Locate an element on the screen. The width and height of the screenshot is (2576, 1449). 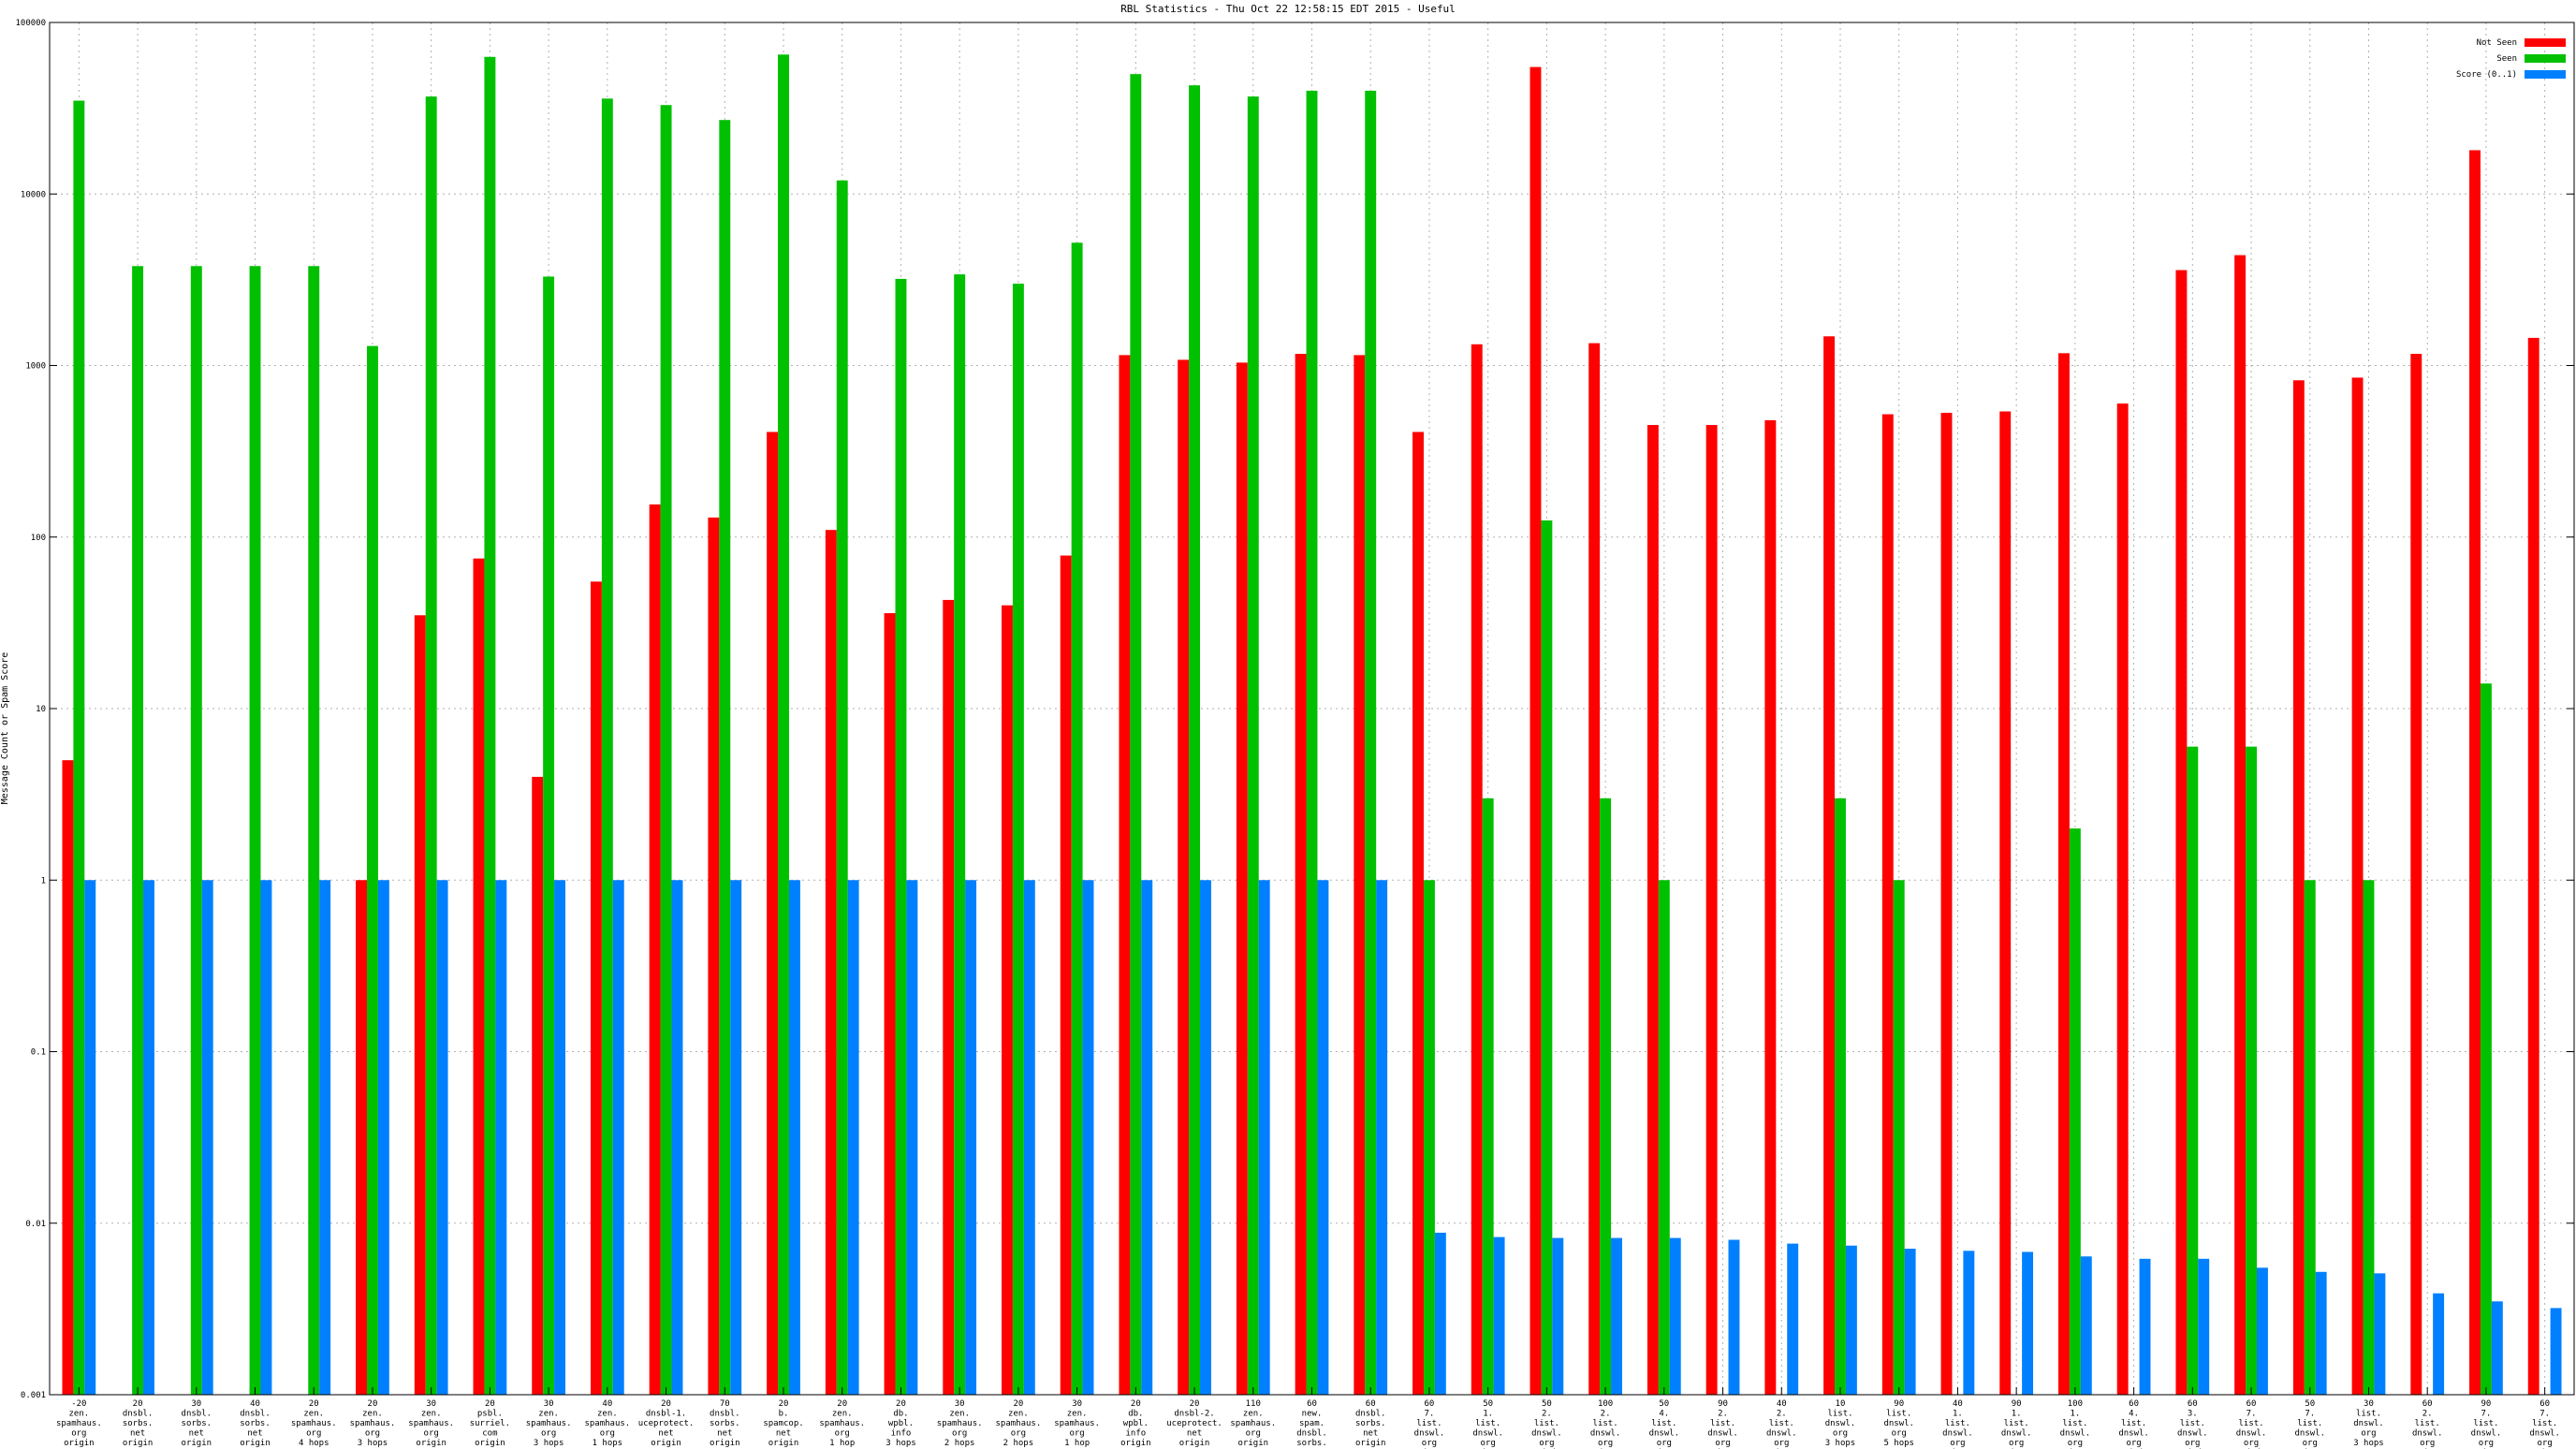
x-category-label: 7. is located at coordinates (2252, 1414).